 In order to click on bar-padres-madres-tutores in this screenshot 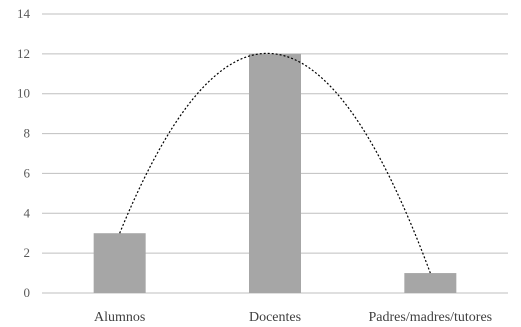, I will do `click(430, 283)`.